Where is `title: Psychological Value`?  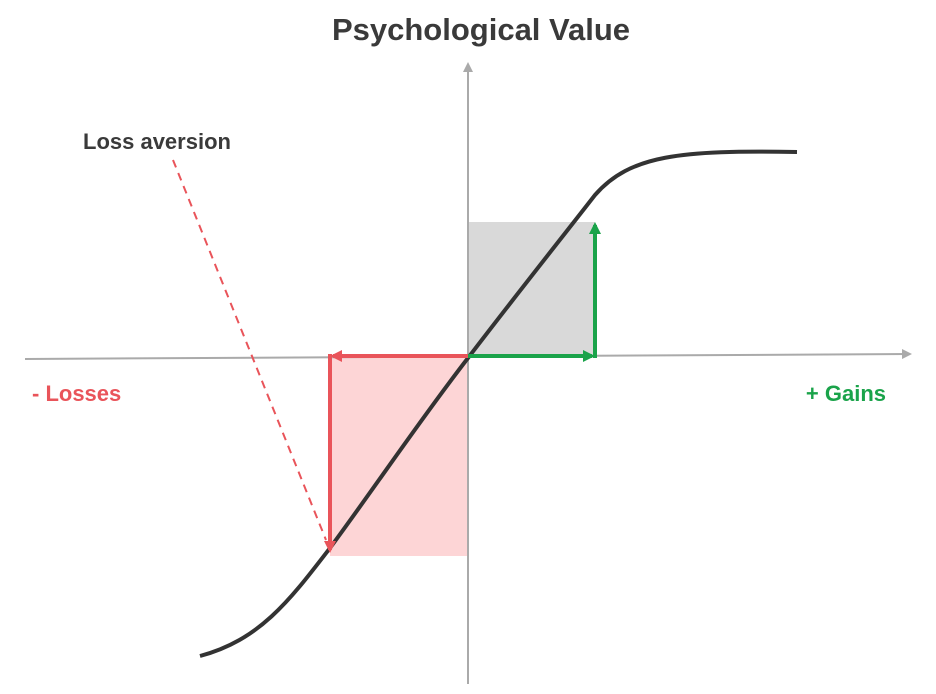
title: Psychological Value is located at coordinates (481, 29).